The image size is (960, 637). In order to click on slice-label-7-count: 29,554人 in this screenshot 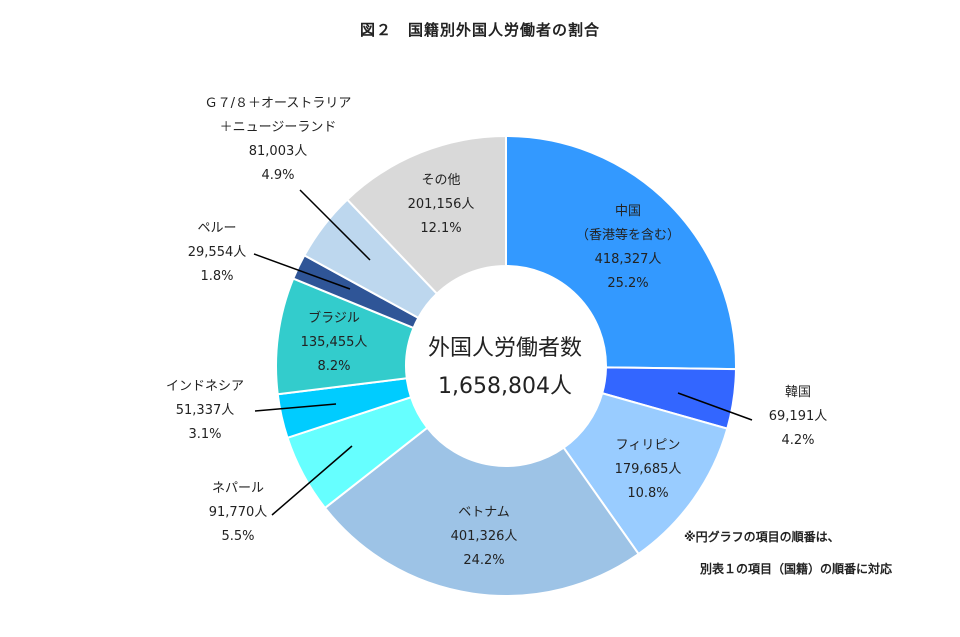, I will do `click(217, 252)`.